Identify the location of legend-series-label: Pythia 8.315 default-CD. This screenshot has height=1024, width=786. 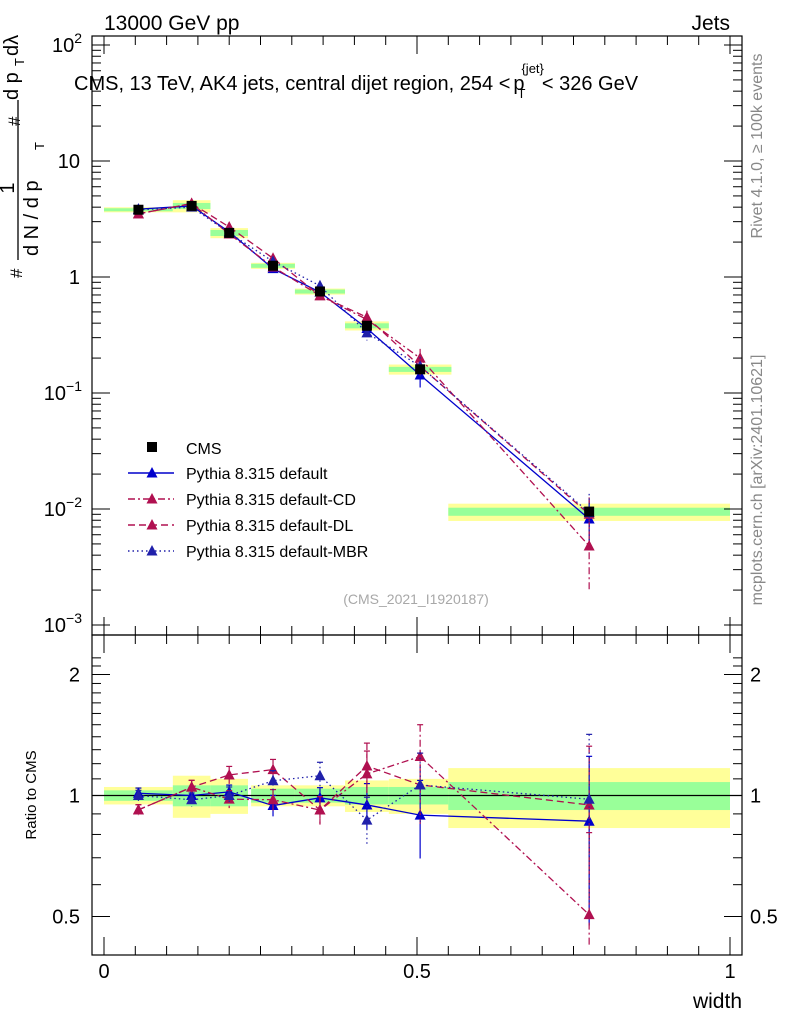
(271, 500).